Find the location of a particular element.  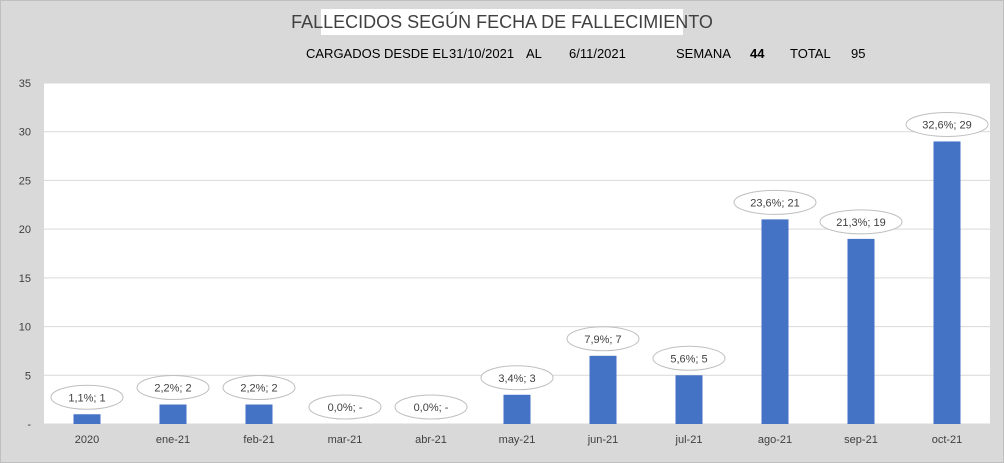

data-label: 21,3%; 19 is located at coordinates (861, 223).